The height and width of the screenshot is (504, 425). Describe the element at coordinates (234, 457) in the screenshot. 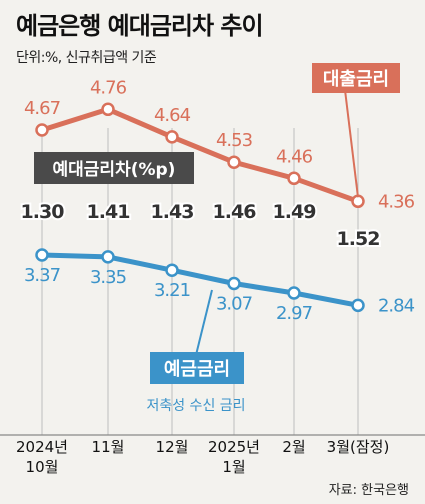

I see `x-tick-label: 2025년 1월` at that location.